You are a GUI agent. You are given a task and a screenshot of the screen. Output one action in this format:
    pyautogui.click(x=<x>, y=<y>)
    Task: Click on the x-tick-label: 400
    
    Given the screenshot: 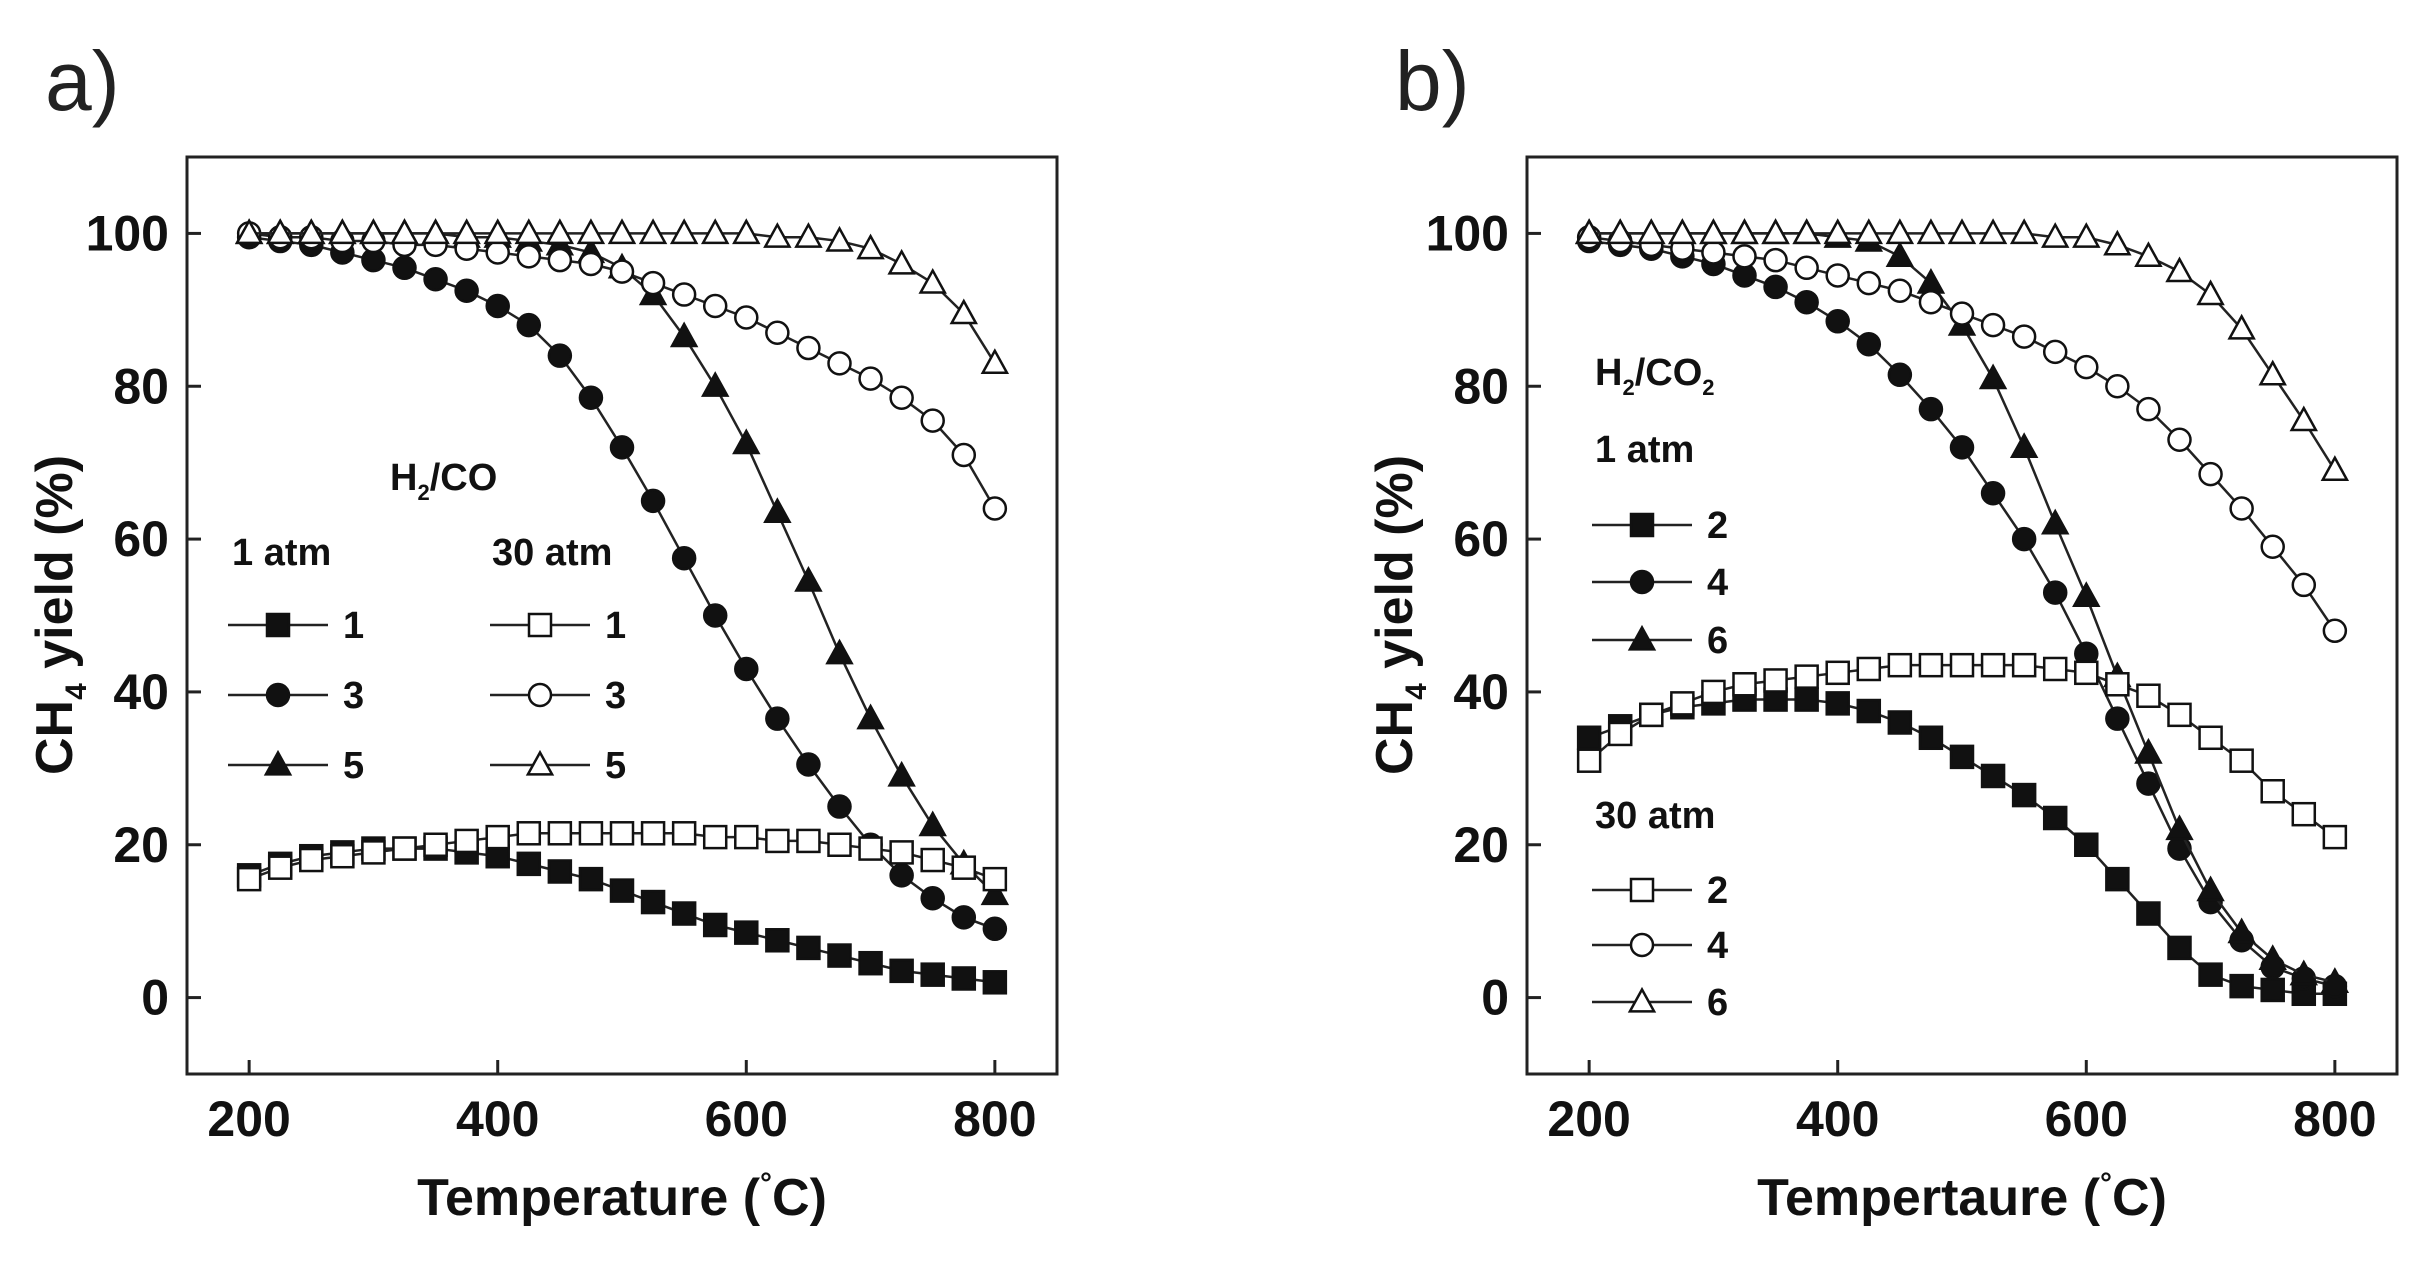 What is the action you would take?
    pyautogui.click(x=1837, y=1119)
    